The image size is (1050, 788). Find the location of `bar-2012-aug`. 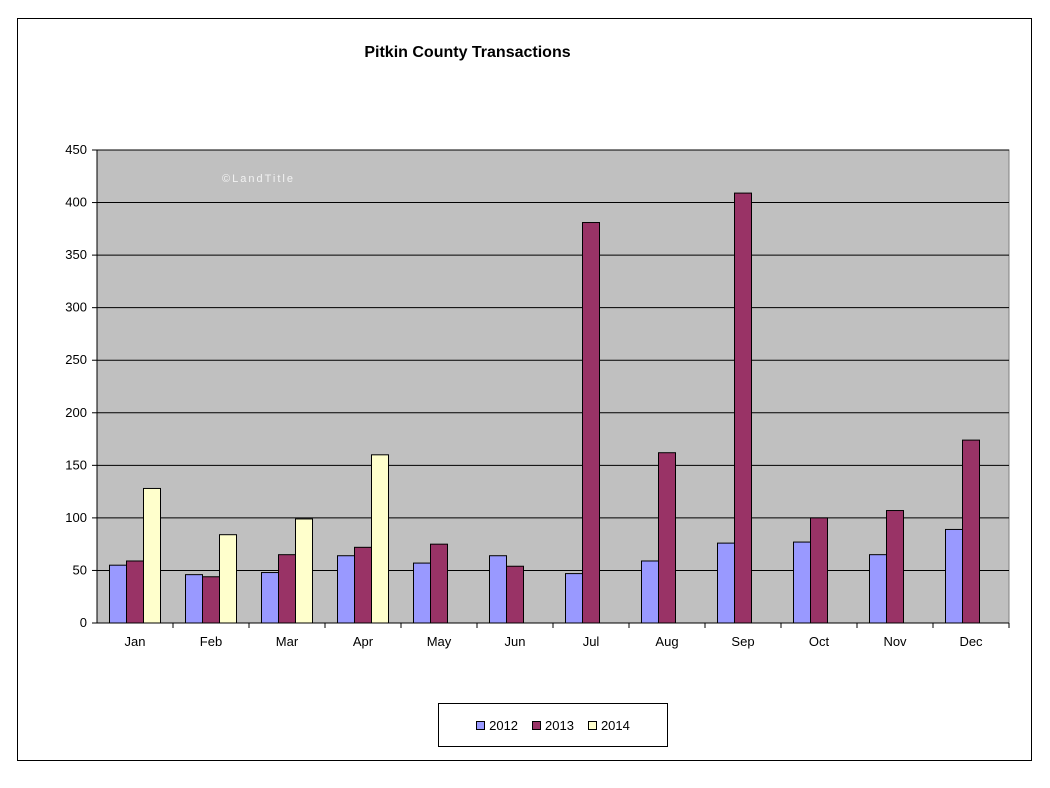

bar-2012-aug is located at coordinates (650, 592).